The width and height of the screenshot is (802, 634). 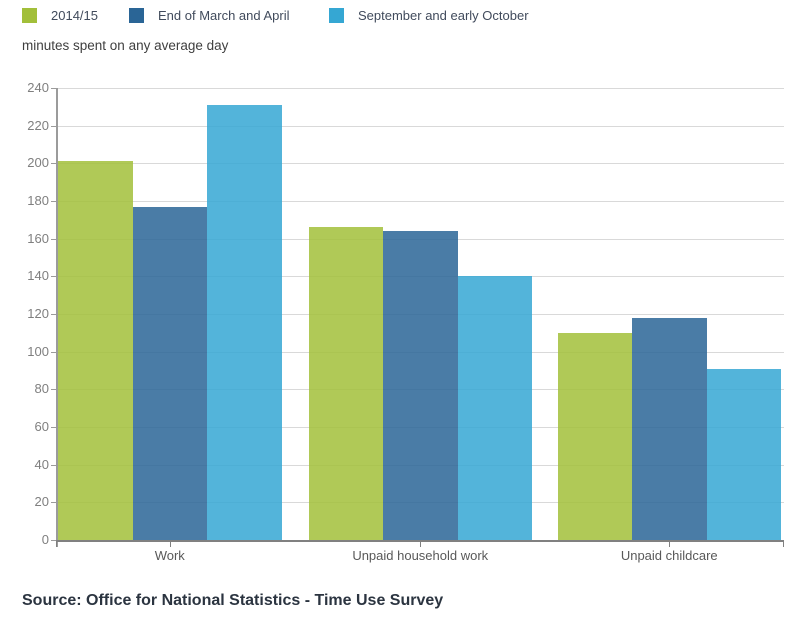 I want to click on bar-unpaid-childcare-end-of-march-and-april, so click(x=669, y=428).